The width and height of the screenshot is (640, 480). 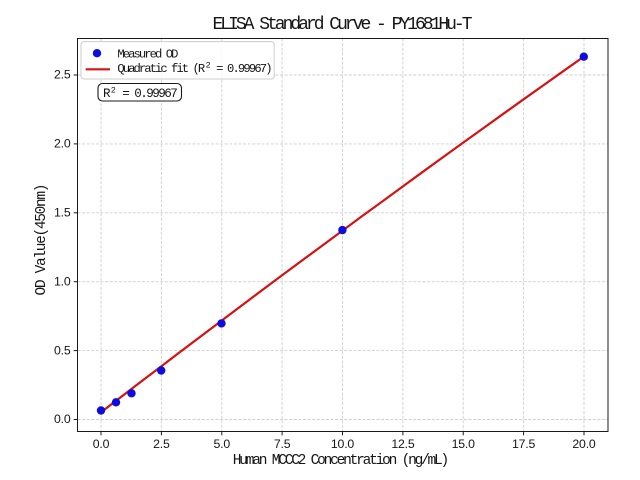 I want to click on svg-text: = 0.99967), so click(x=242, y=69).